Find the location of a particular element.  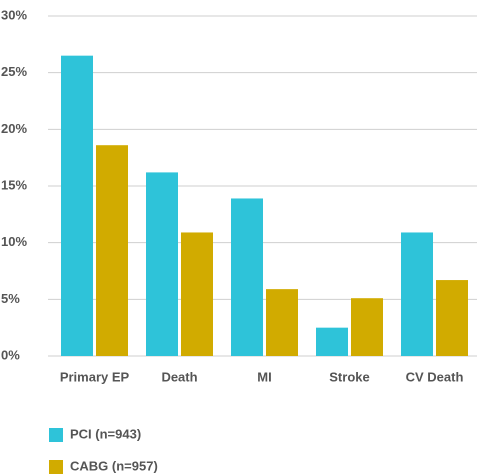

y-tick-label: 30% is located at coordinates (14, 14).